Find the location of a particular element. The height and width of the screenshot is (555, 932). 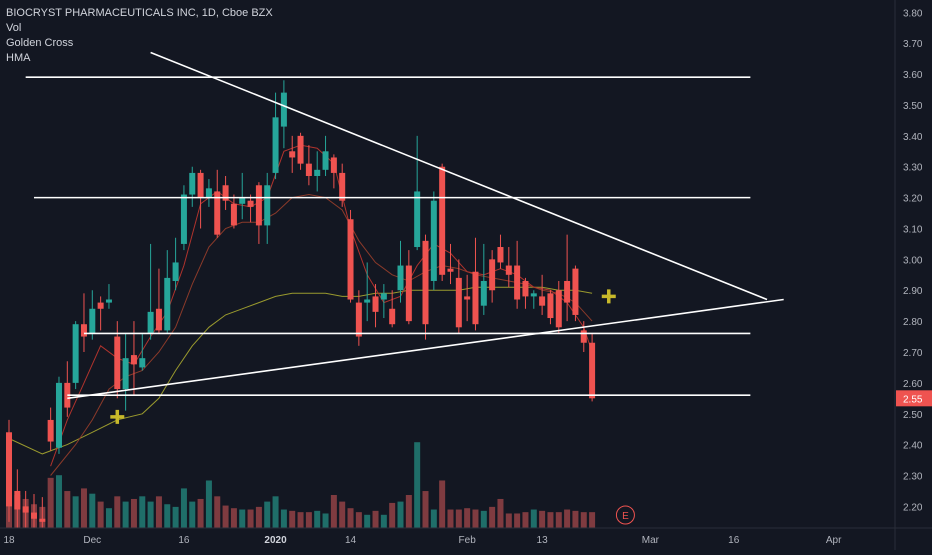

price-tick-label: 3.20 is located at coordinates (913, 199).